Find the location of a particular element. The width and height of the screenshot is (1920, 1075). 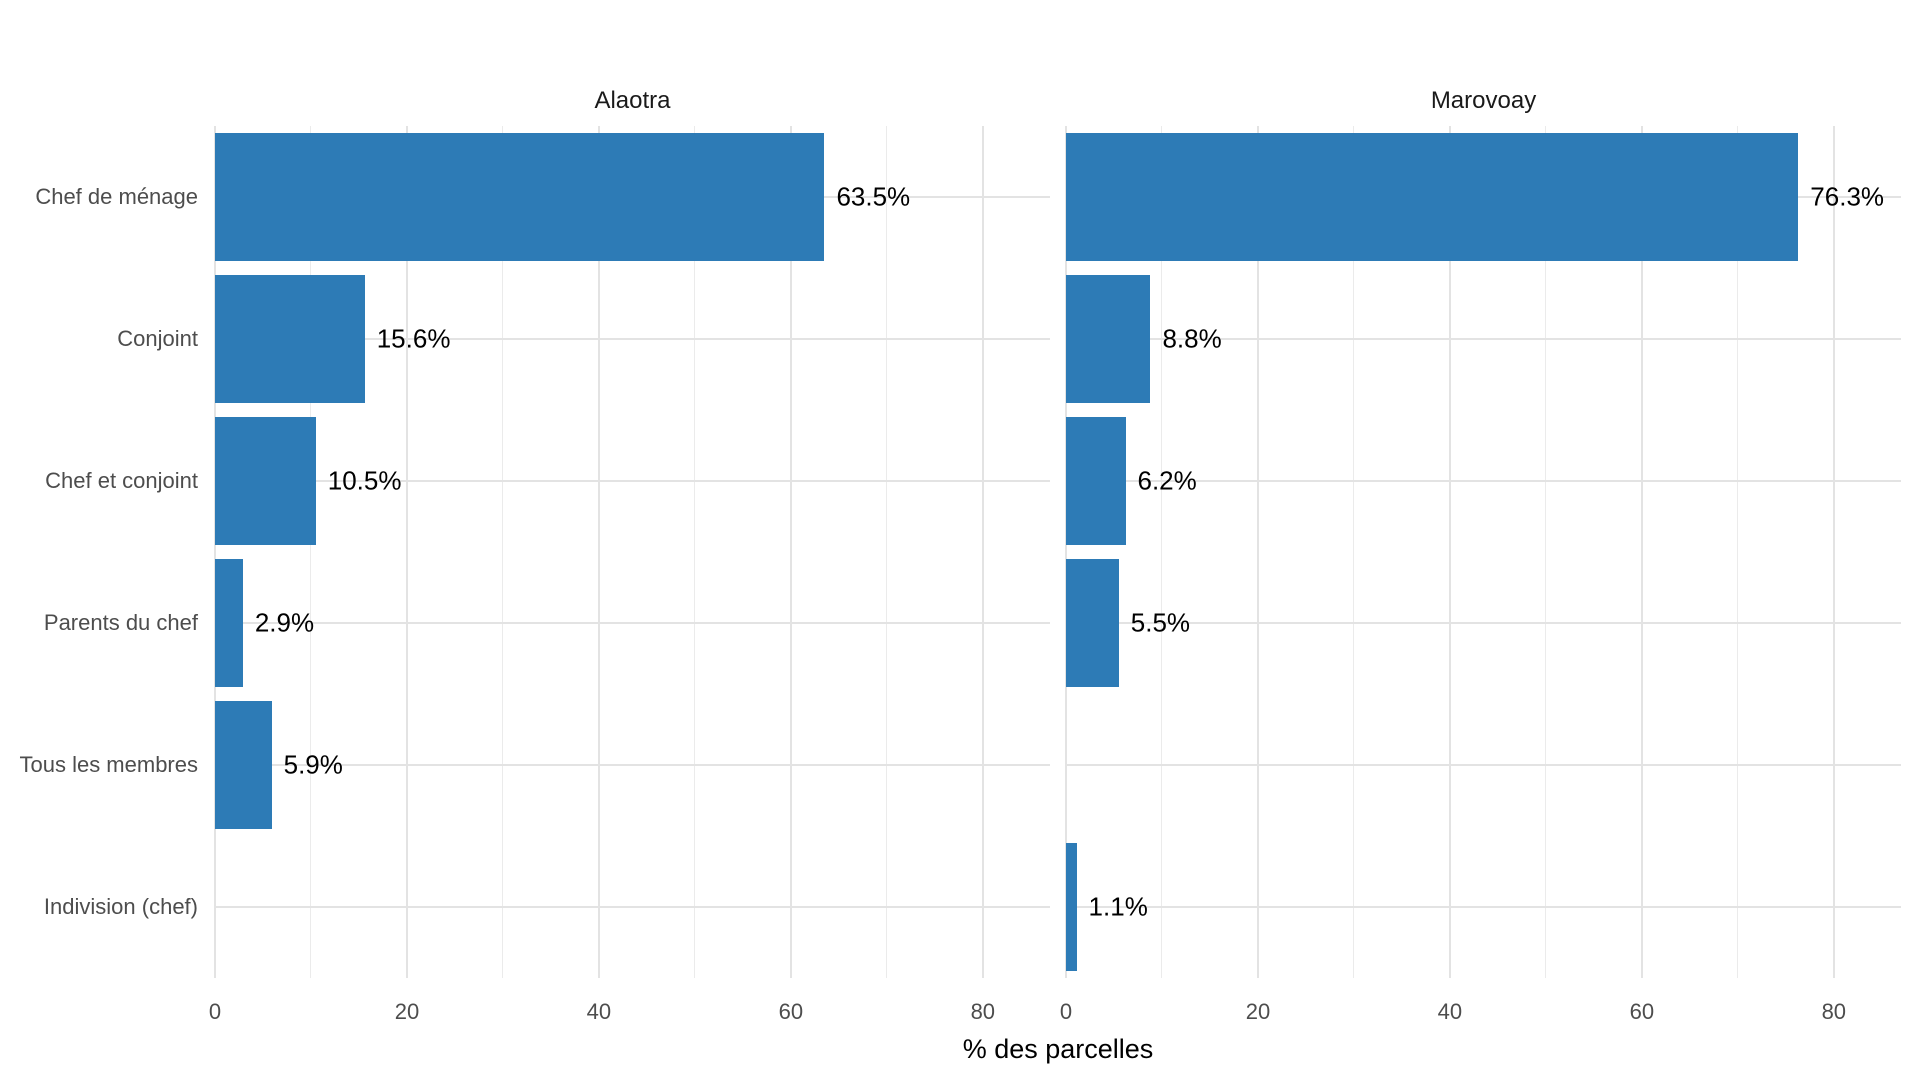

value-label: 10.5% is located at coordinates (364, 480).